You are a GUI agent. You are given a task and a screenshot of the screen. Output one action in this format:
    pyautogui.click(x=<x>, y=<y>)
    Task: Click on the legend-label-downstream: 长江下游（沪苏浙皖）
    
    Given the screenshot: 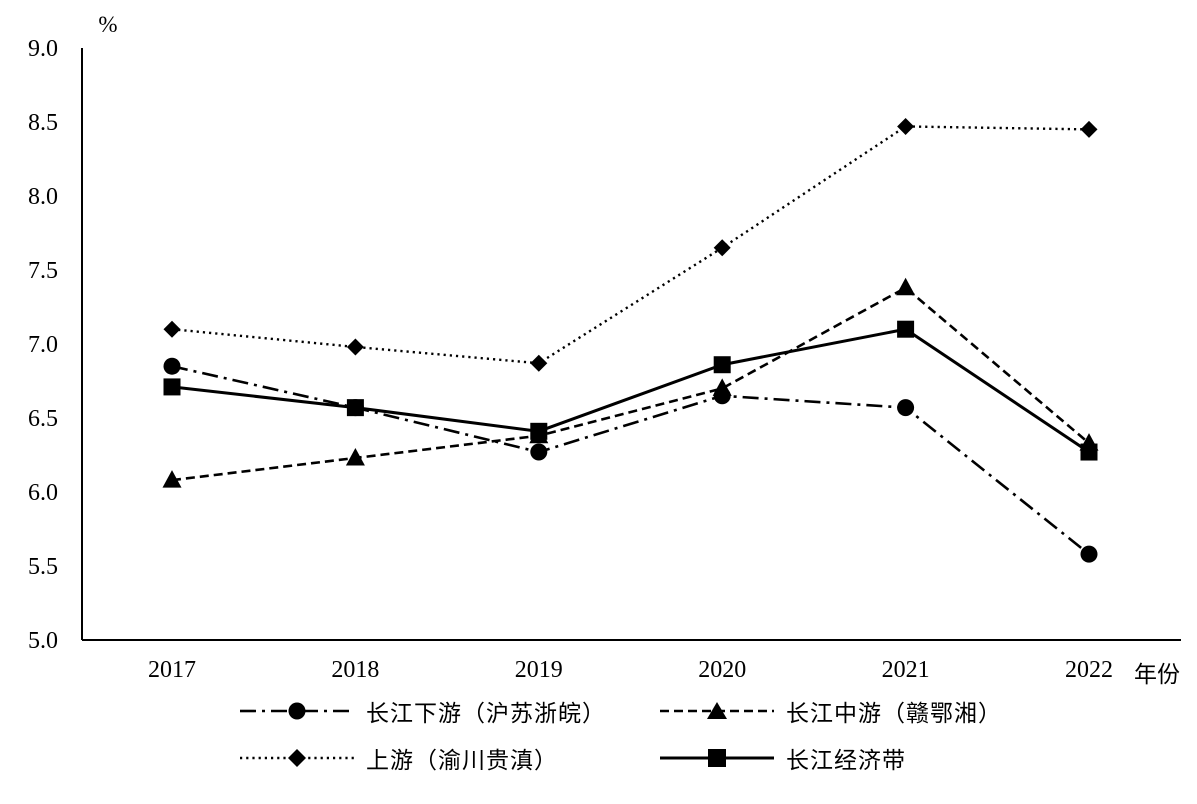 What is the action you would take?
    pyautogui.click(x=486, y=713)
    